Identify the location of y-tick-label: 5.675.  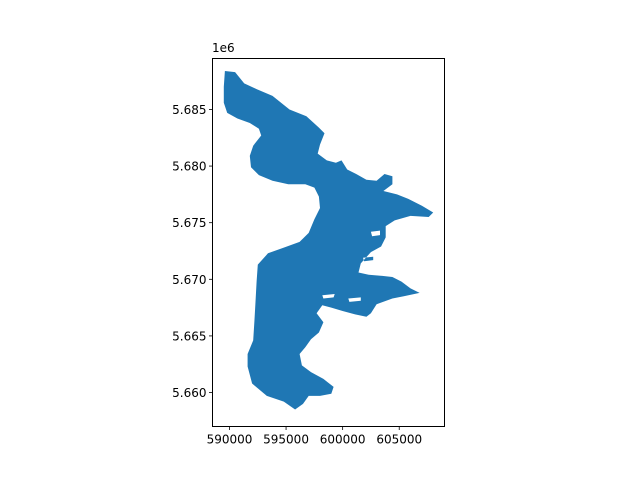
(189, 223).